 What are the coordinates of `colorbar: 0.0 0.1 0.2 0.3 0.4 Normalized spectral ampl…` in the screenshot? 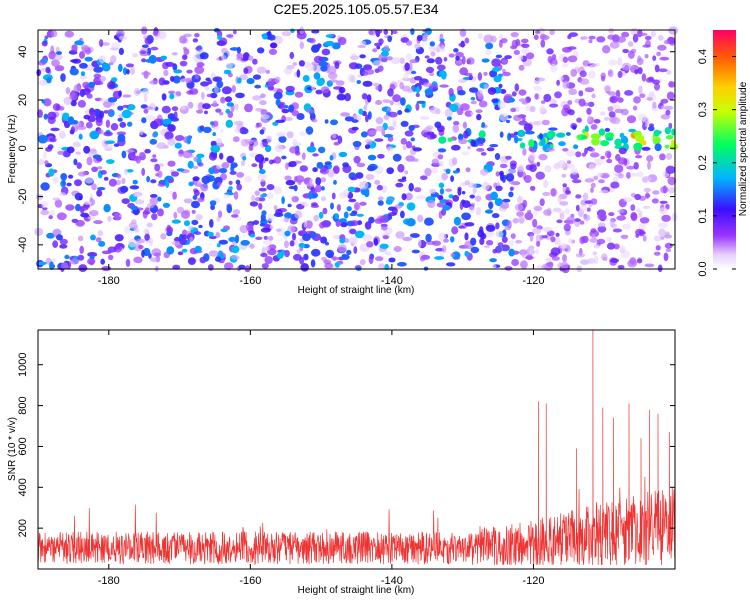 It's located at (723, 153).